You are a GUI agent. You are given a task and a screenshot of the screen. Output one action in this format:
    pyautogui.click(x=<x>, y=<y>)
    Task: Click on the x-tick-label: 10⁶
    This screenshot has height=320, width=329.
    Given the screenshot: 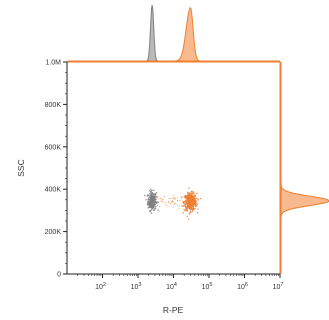 What is the action you would take?
    pyautogui.click(x=242, y=286)
    